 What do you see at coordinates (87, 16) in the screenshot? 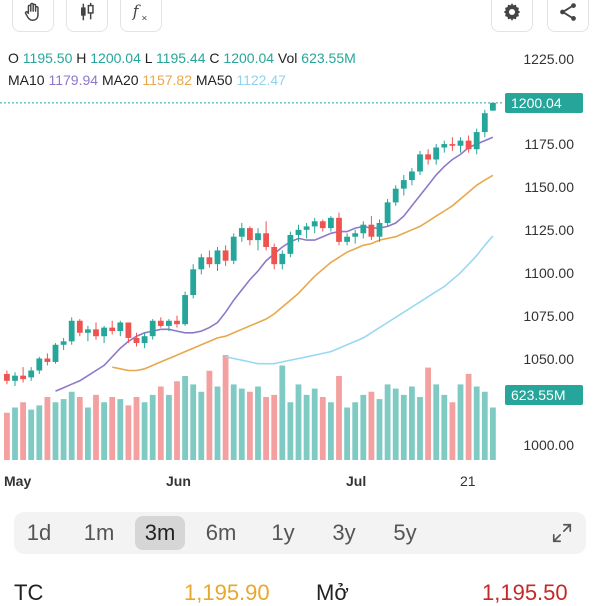
I see `candlestick-type-button` at bounding box center [87, 16].